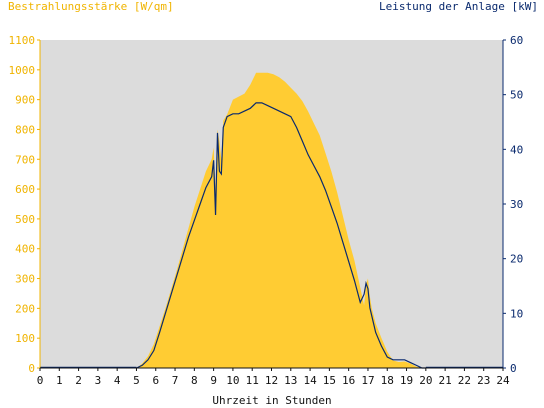  I want to click on x-tick-label: 1, so click(59, 380).